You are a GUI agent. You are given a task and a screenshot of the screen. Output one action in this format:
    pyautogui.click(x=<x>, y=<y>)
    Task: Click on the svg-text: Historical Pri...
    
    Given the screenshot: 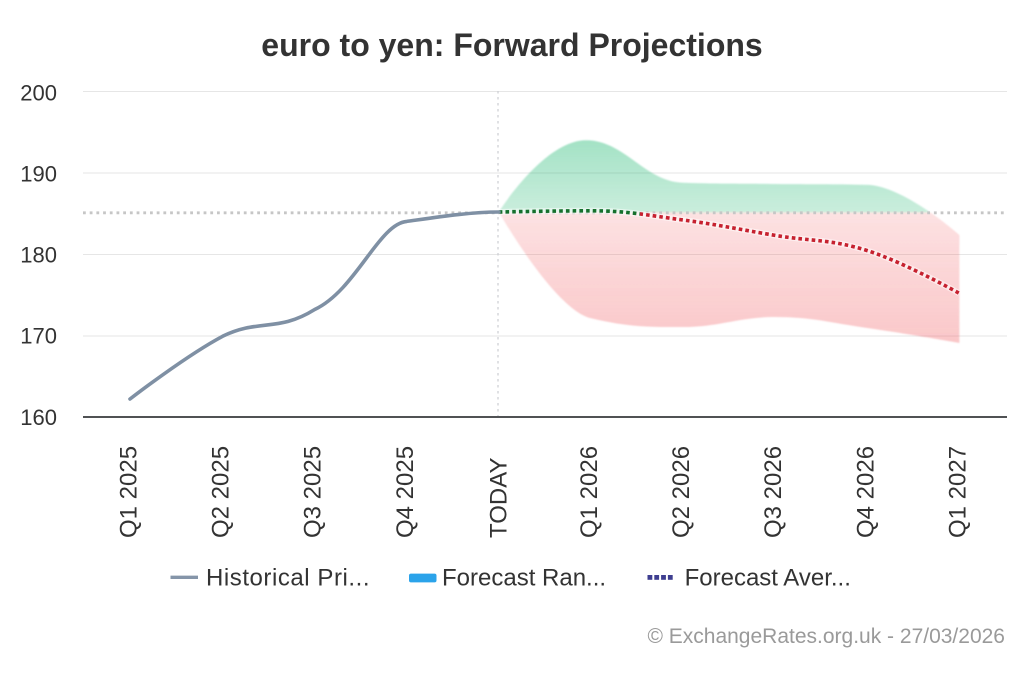 What is the action you would take?
    pyautogui.click(x=288, y=578)
    